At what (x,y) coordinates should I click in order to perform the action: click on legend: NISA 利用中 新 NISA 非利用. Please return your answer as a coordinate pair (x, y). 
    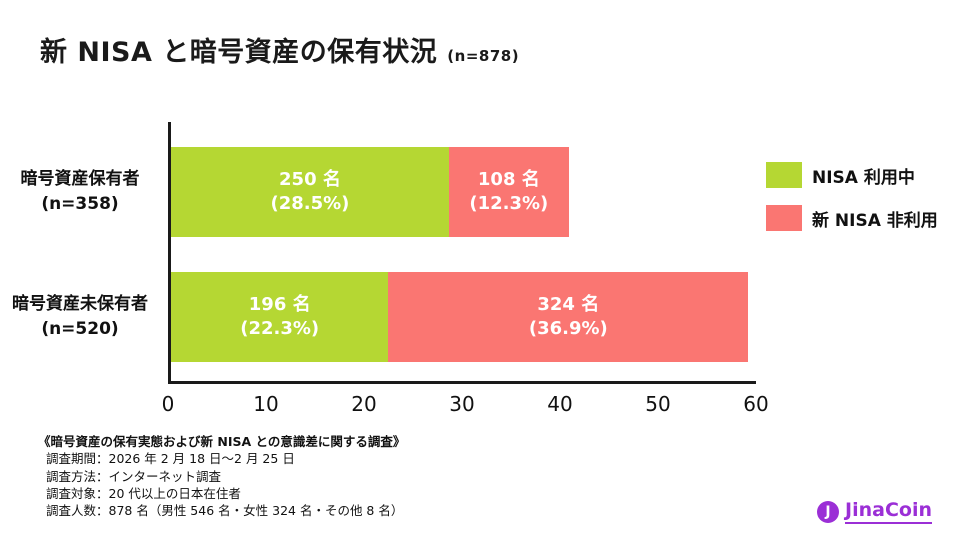
    Looking at the image, I should click on (852, 205).